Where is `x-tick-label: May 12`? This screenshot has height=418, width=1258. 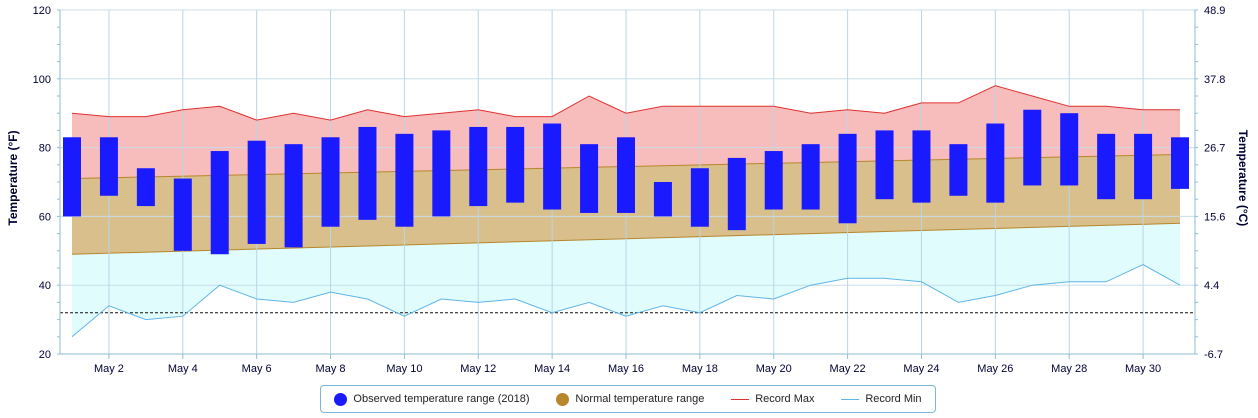
x-tick-label: May 12 is located at coordinates (478, 369).